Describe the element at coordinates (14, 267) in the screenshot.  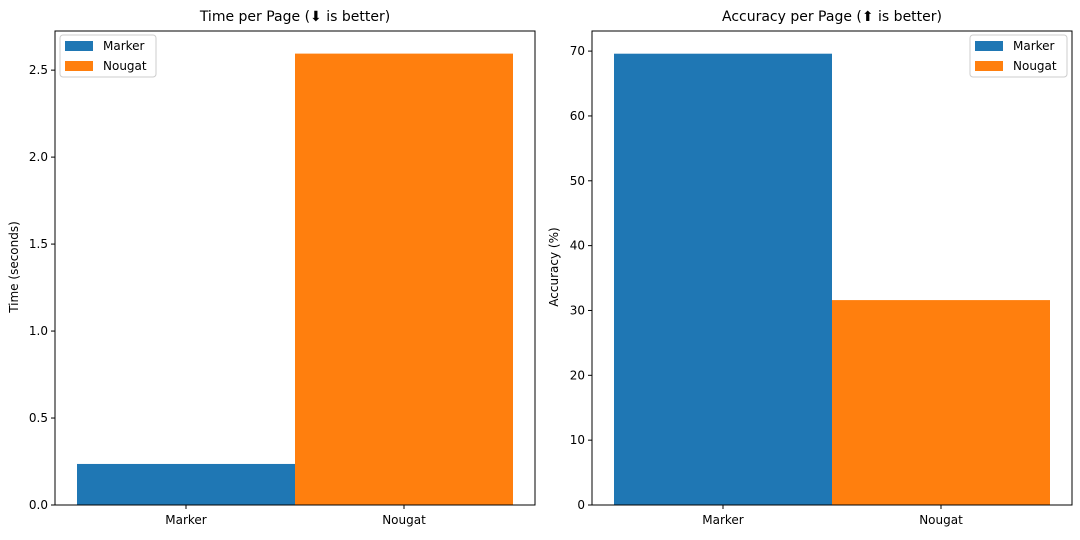
I see `time-chart-ylabel: Time (seconds)` at that location.